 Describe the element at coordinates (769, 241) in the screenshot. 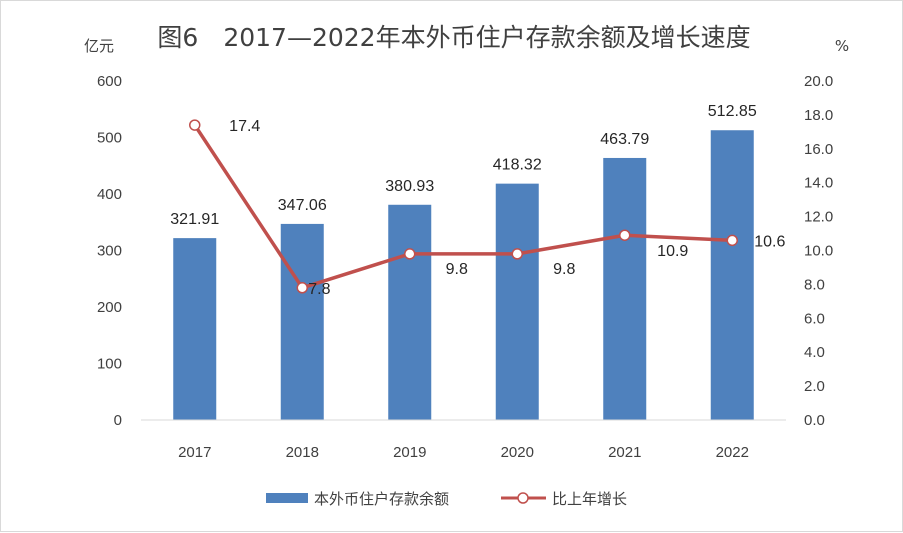

I see `line-data-label: 10.6` at that location.